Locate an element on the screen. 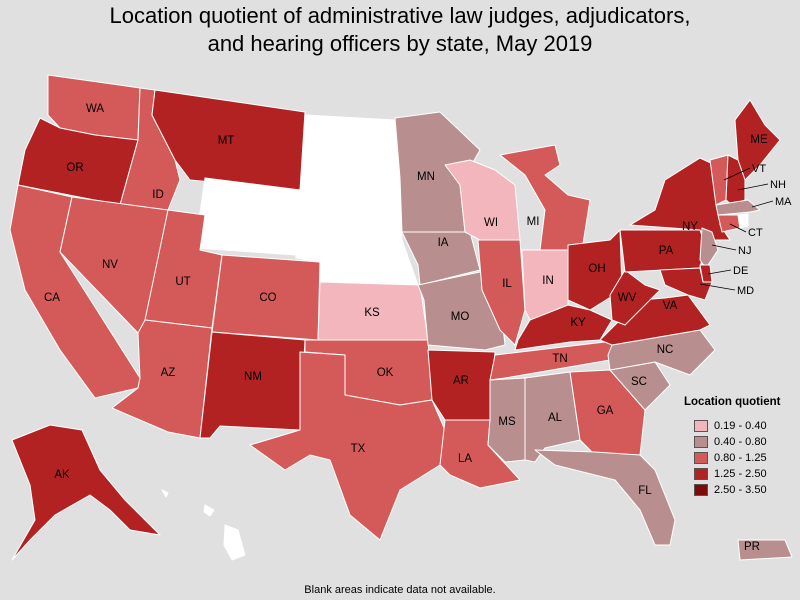  state-label-nh: NH is located at coordinates (778, 185).